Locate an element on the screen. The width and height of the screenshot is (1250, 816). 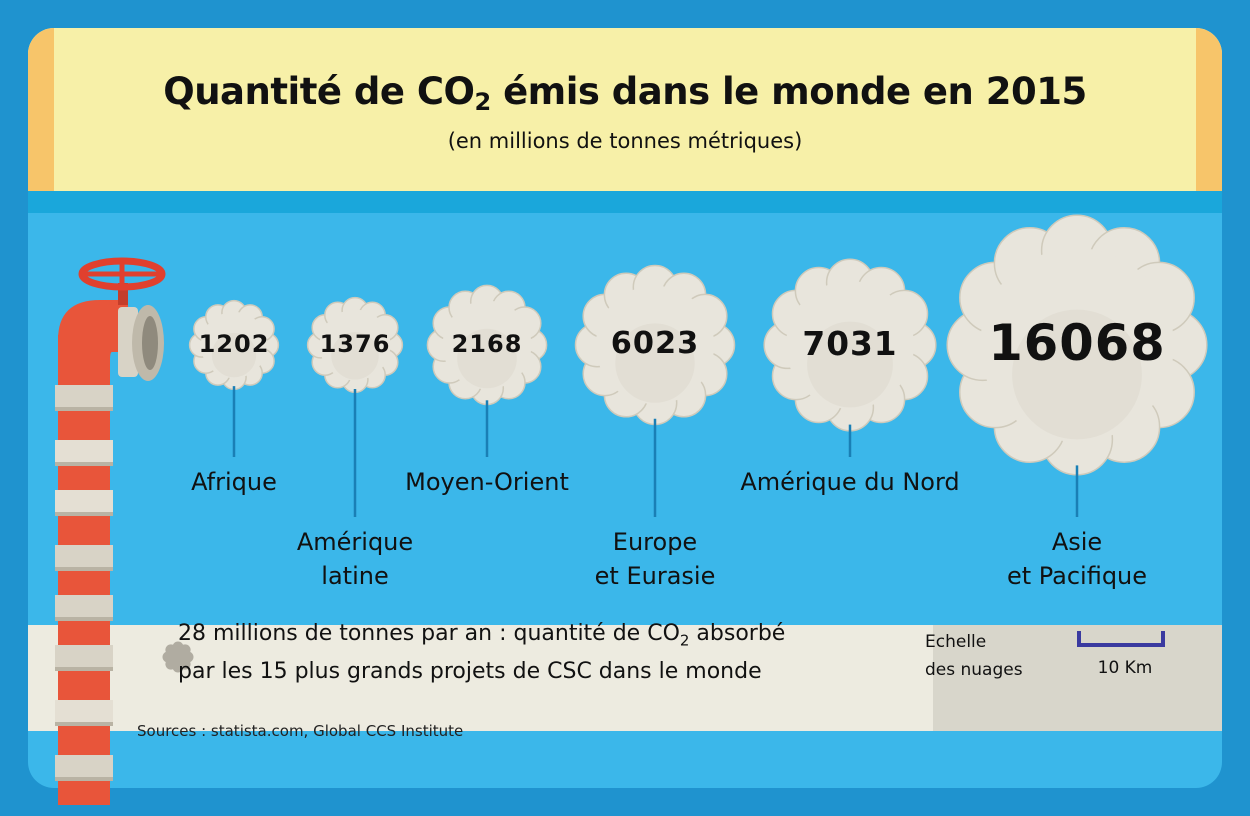
title-main: Quantité de CO is located at coordinates (319, 91).